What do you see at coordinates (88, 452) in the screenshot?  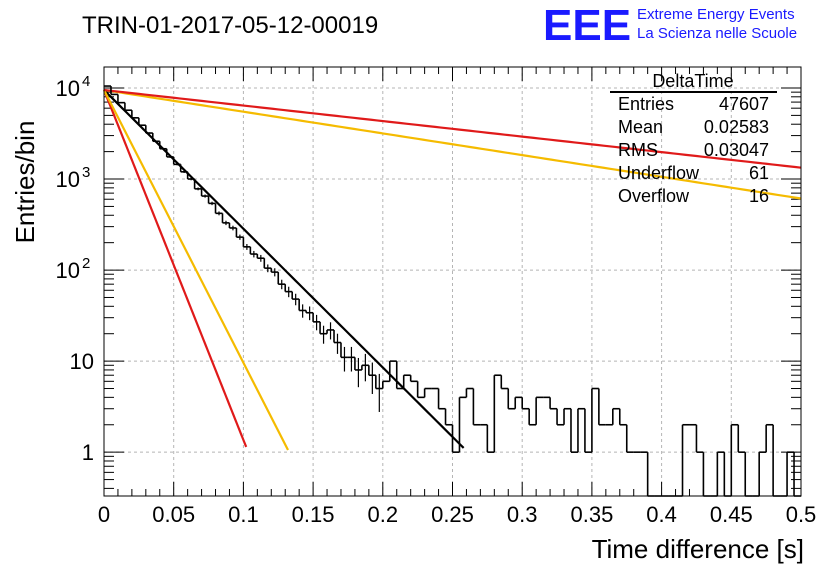 I see `y-tick-label: 1` at bounding box center [88, 452].